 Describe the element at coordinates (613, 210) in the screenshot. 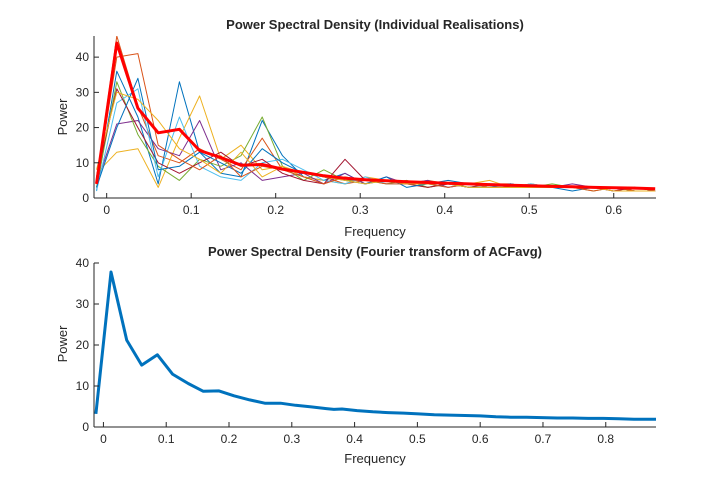

I see `top-x-tick-label: 0.6` at that location.